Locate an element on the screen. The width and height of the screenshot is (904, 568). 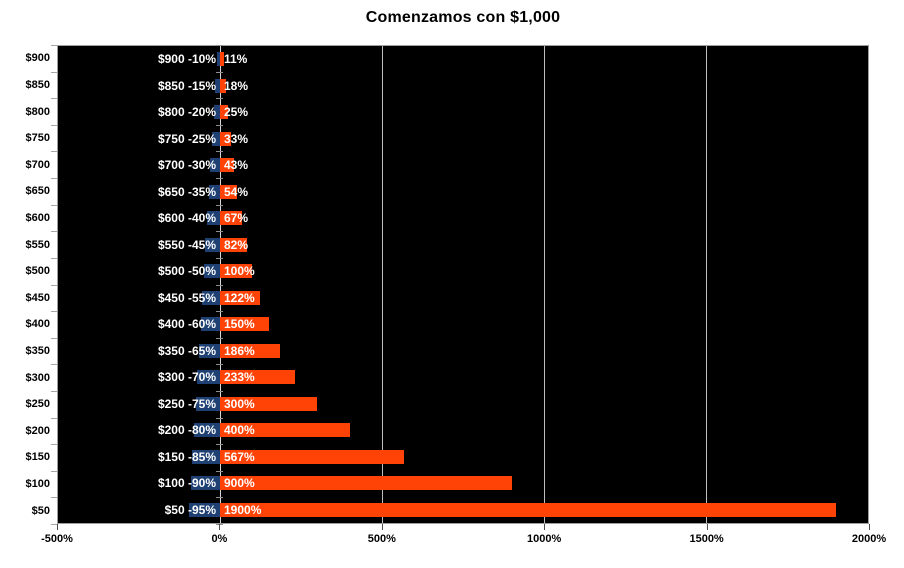
loss-label: $100 -90% is located at coordinates (186, 483).